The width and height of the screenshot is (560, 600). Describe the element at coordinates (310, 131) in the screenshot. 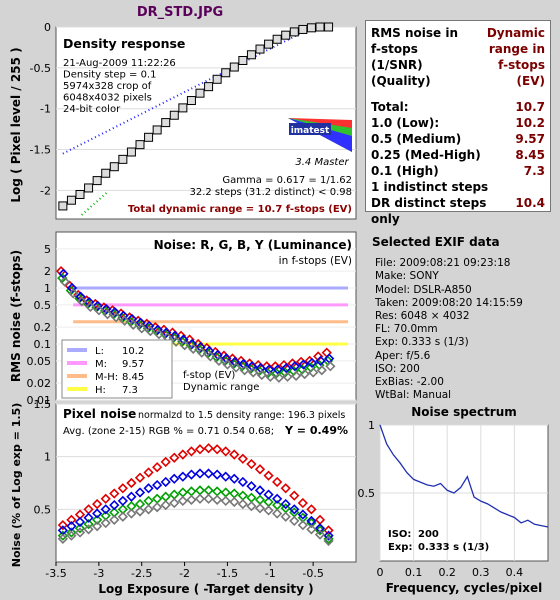

I see `logo-text: imatest` at that location.